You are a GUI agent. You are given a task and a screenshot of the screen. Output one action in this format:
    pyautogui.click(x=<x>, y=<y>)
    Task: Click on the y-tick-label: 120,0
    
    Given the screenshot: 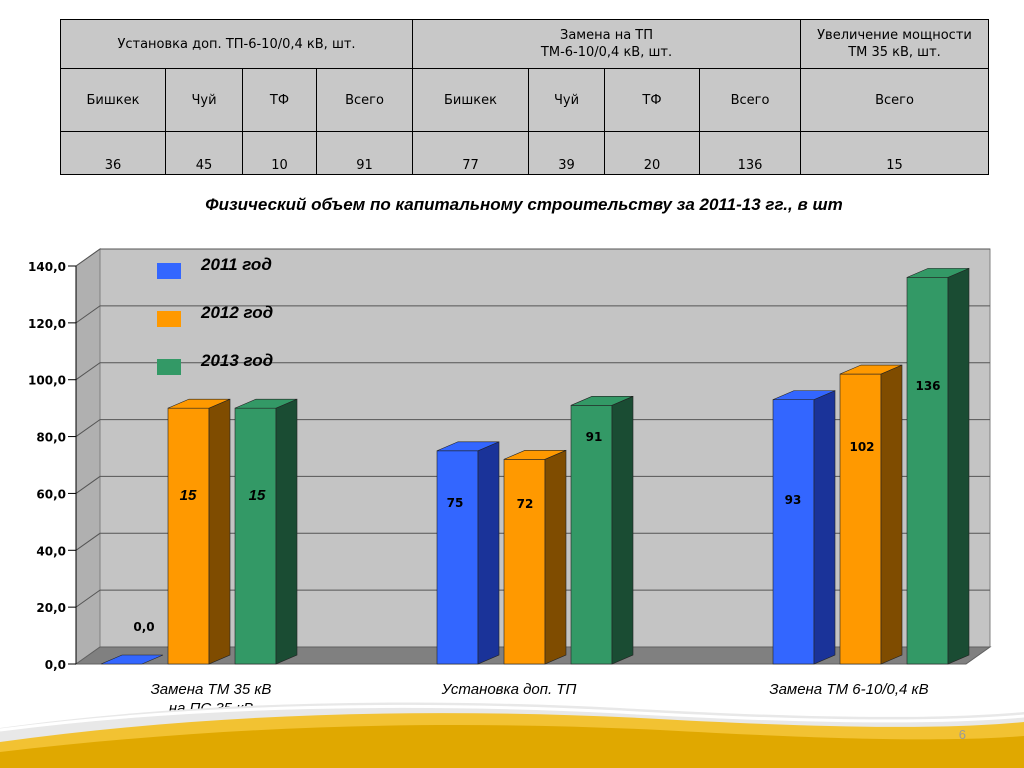 What is the action you would take?
    pyautogui.click(x=47, y=324)
    